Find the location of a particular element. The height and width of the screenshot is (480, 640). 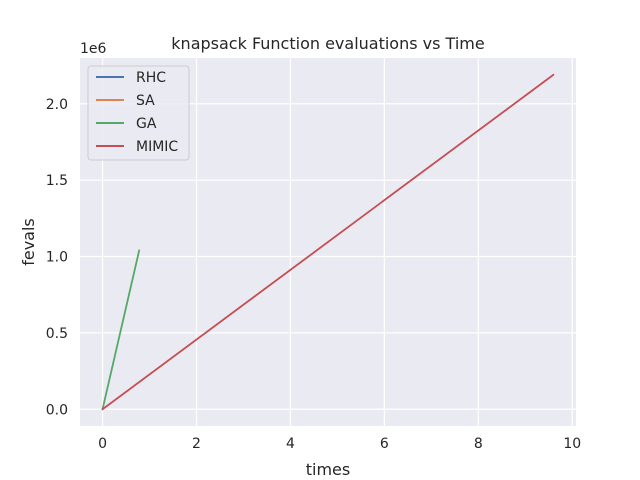

legend: RHC SA GA MIMIC is located at coordinates (138, 113).